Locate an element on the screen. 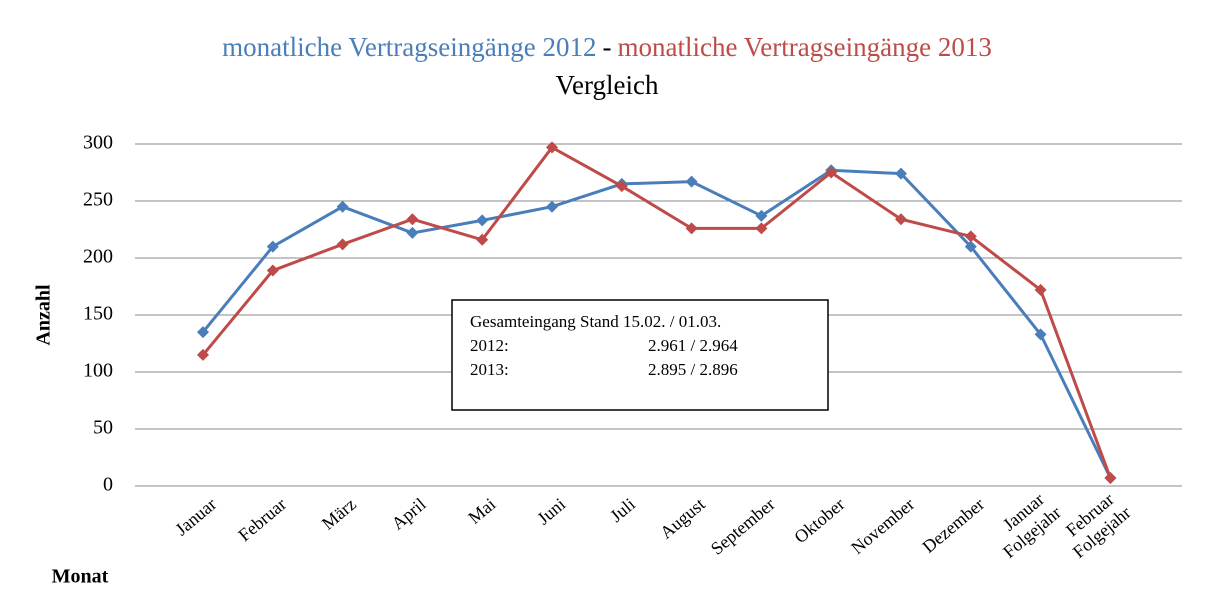  y-tick-label: 50 is located at coordinates (103, 428).